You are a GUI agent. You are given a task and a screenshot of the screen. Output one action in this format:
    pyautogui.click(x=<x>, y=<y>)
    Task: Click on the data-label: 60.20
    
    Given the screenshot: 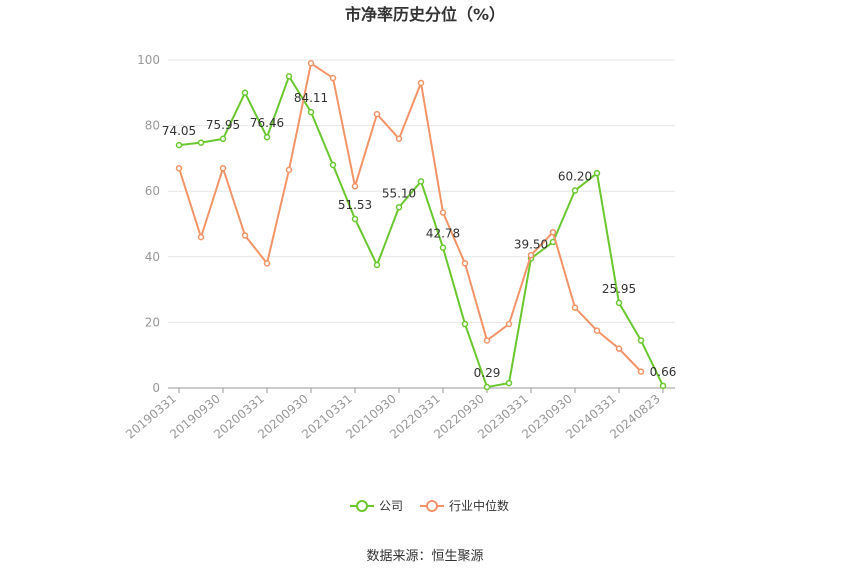 What is the action you would take?
    pyautogui.click(x=575, y=177)
    